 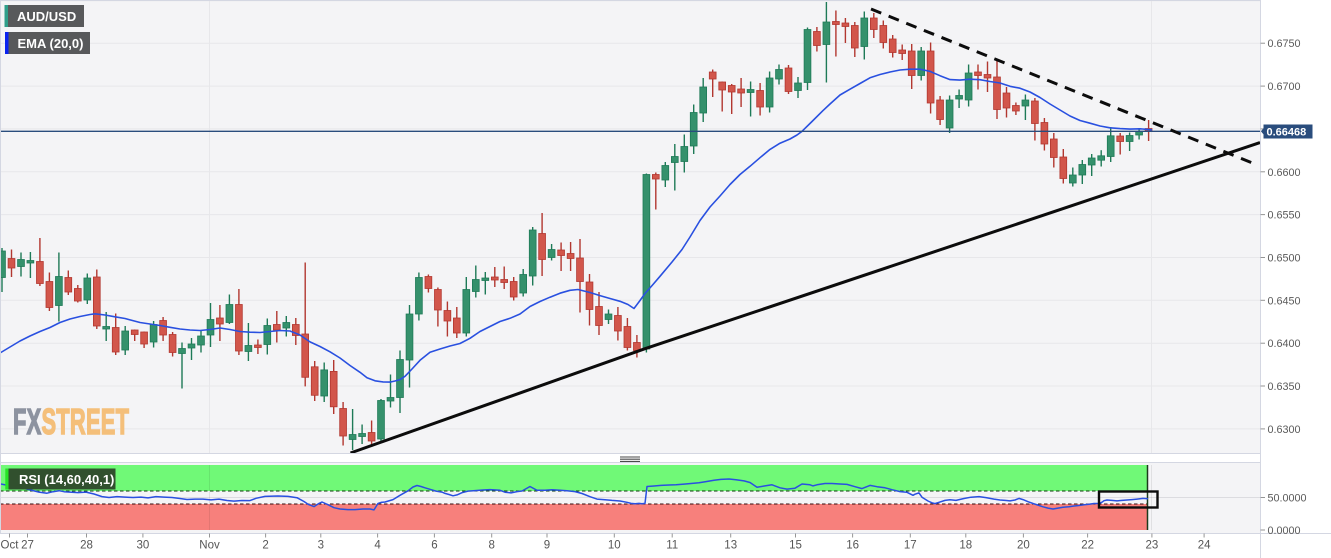 What do you see at coordinates (910, 546) in the screenshot?
I see `svg-text: 17` at bounding box center [910, 546].